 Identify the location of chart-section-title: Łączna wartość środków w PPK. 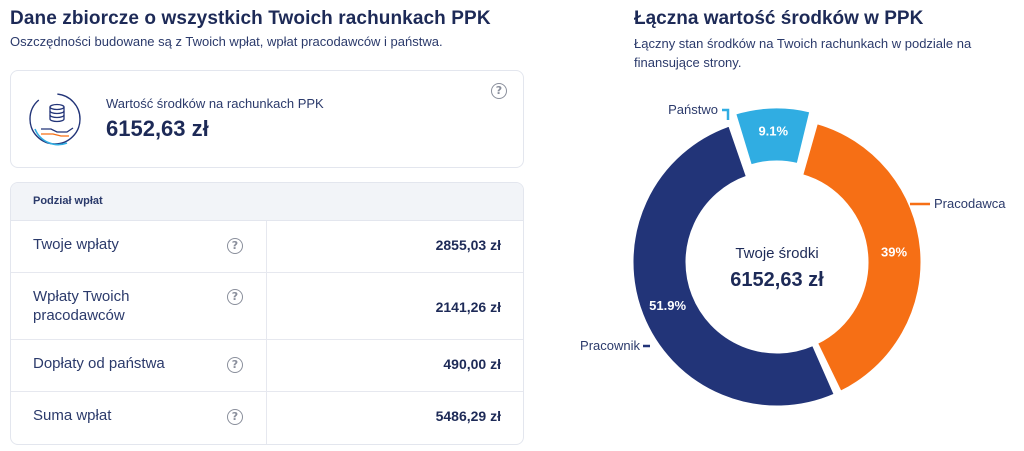
(779, 18).